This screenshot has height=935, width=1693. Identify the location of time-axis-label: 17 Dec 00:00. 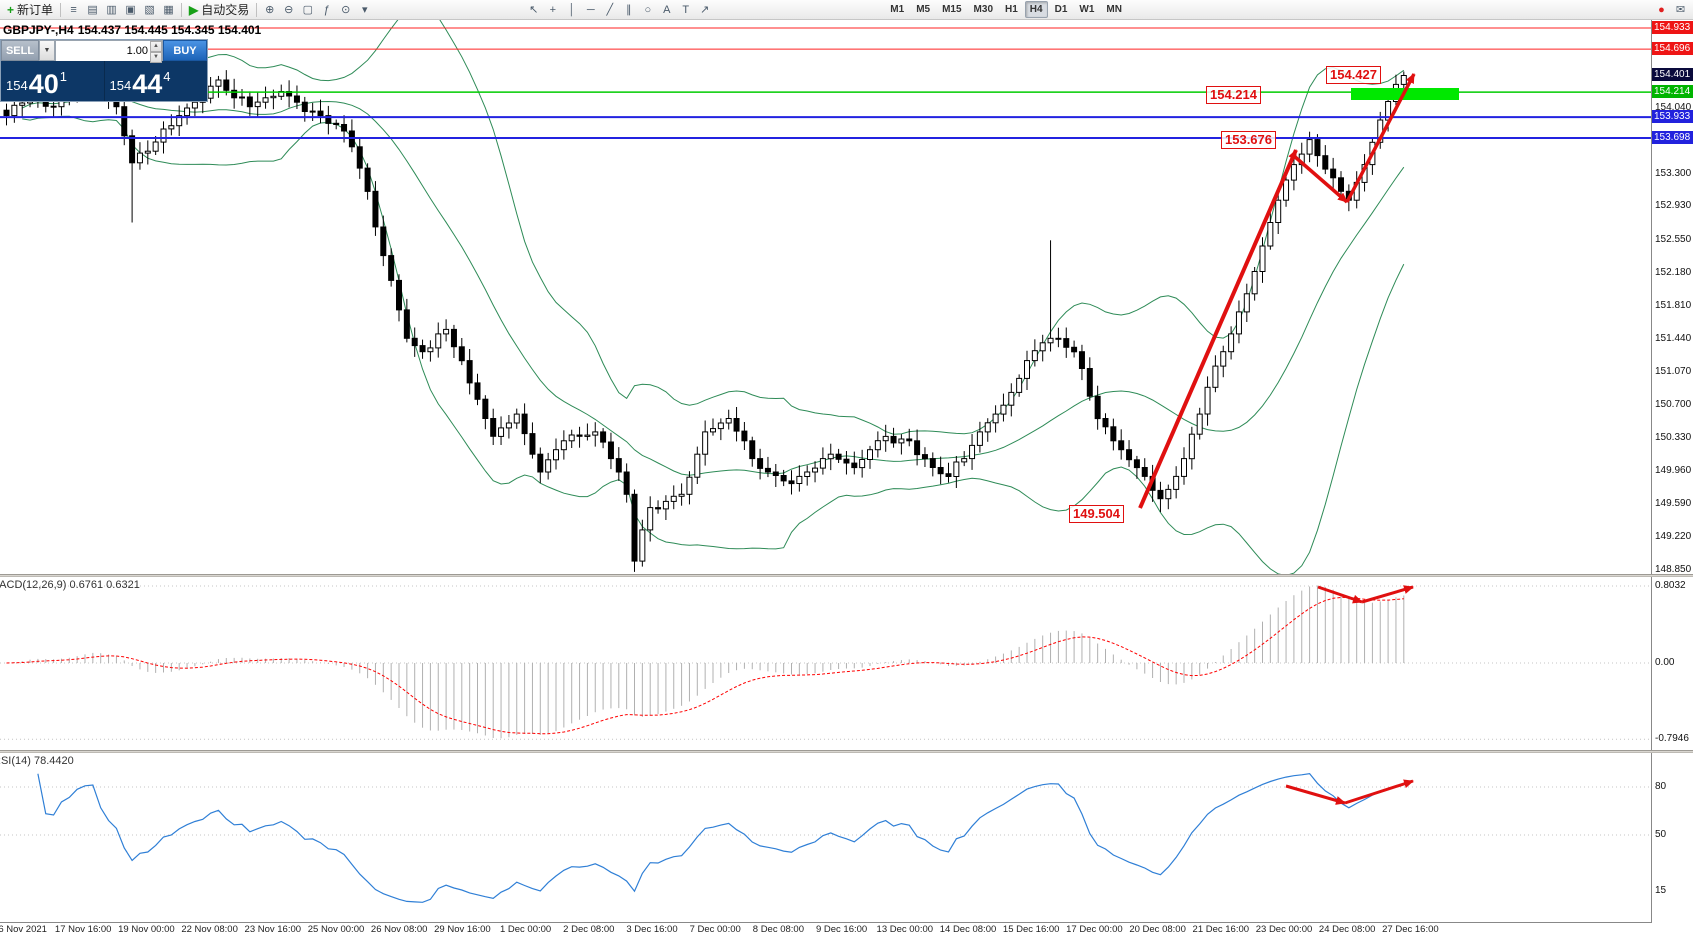
(1094, 929).